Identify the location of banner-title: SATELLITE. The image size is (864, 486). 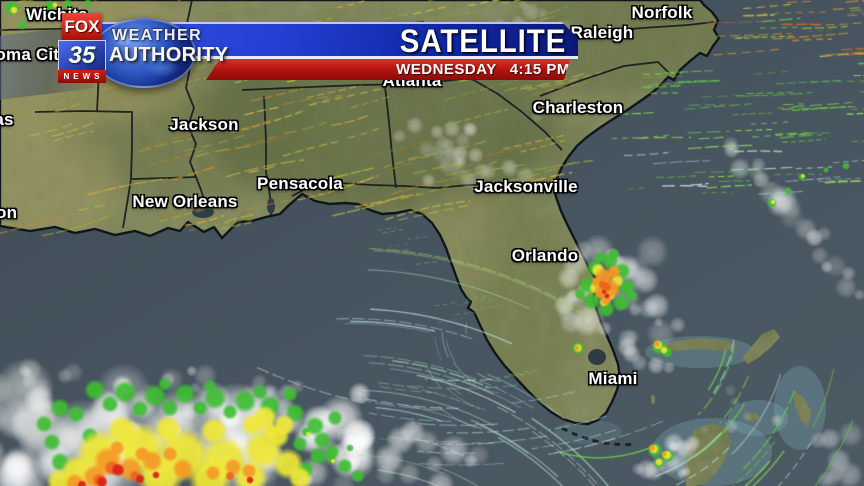
(483, 41).